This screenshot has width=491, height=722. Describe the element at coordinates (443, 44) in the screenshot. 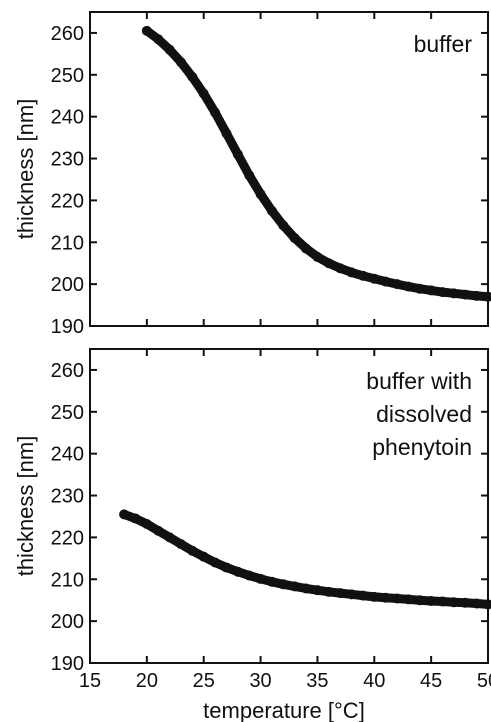

I see `panel-1-annotation-line: buffer` at that location.